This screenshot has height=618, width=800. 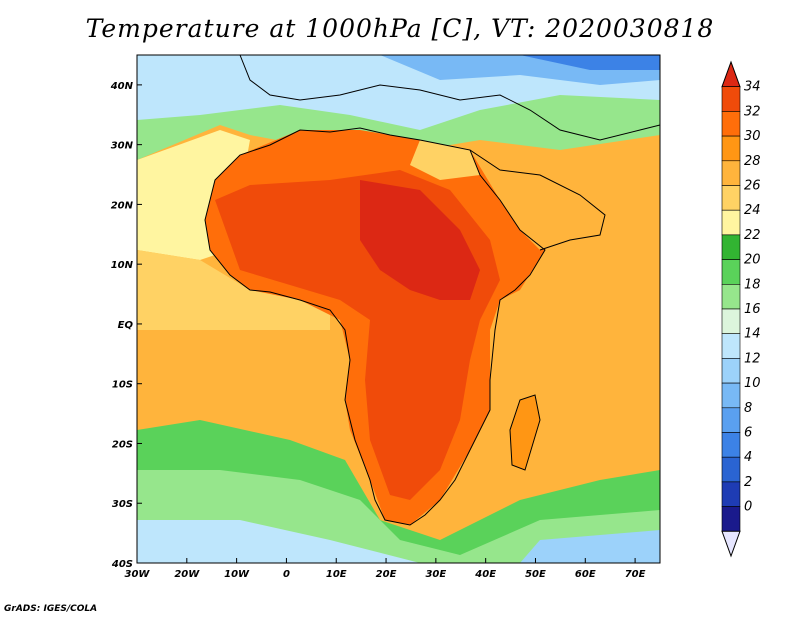 What do you see at coordinates (386, 574) in the screenshot?
I see `lon-tick-label: 20E` at bounding box center [386, 574].